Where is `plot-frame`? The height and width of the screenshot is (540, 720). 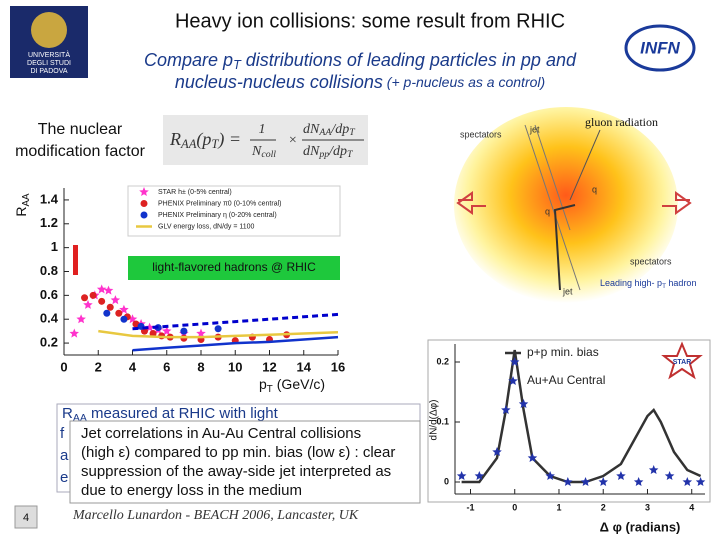
plot-frame is located at coordinates (569, 421).